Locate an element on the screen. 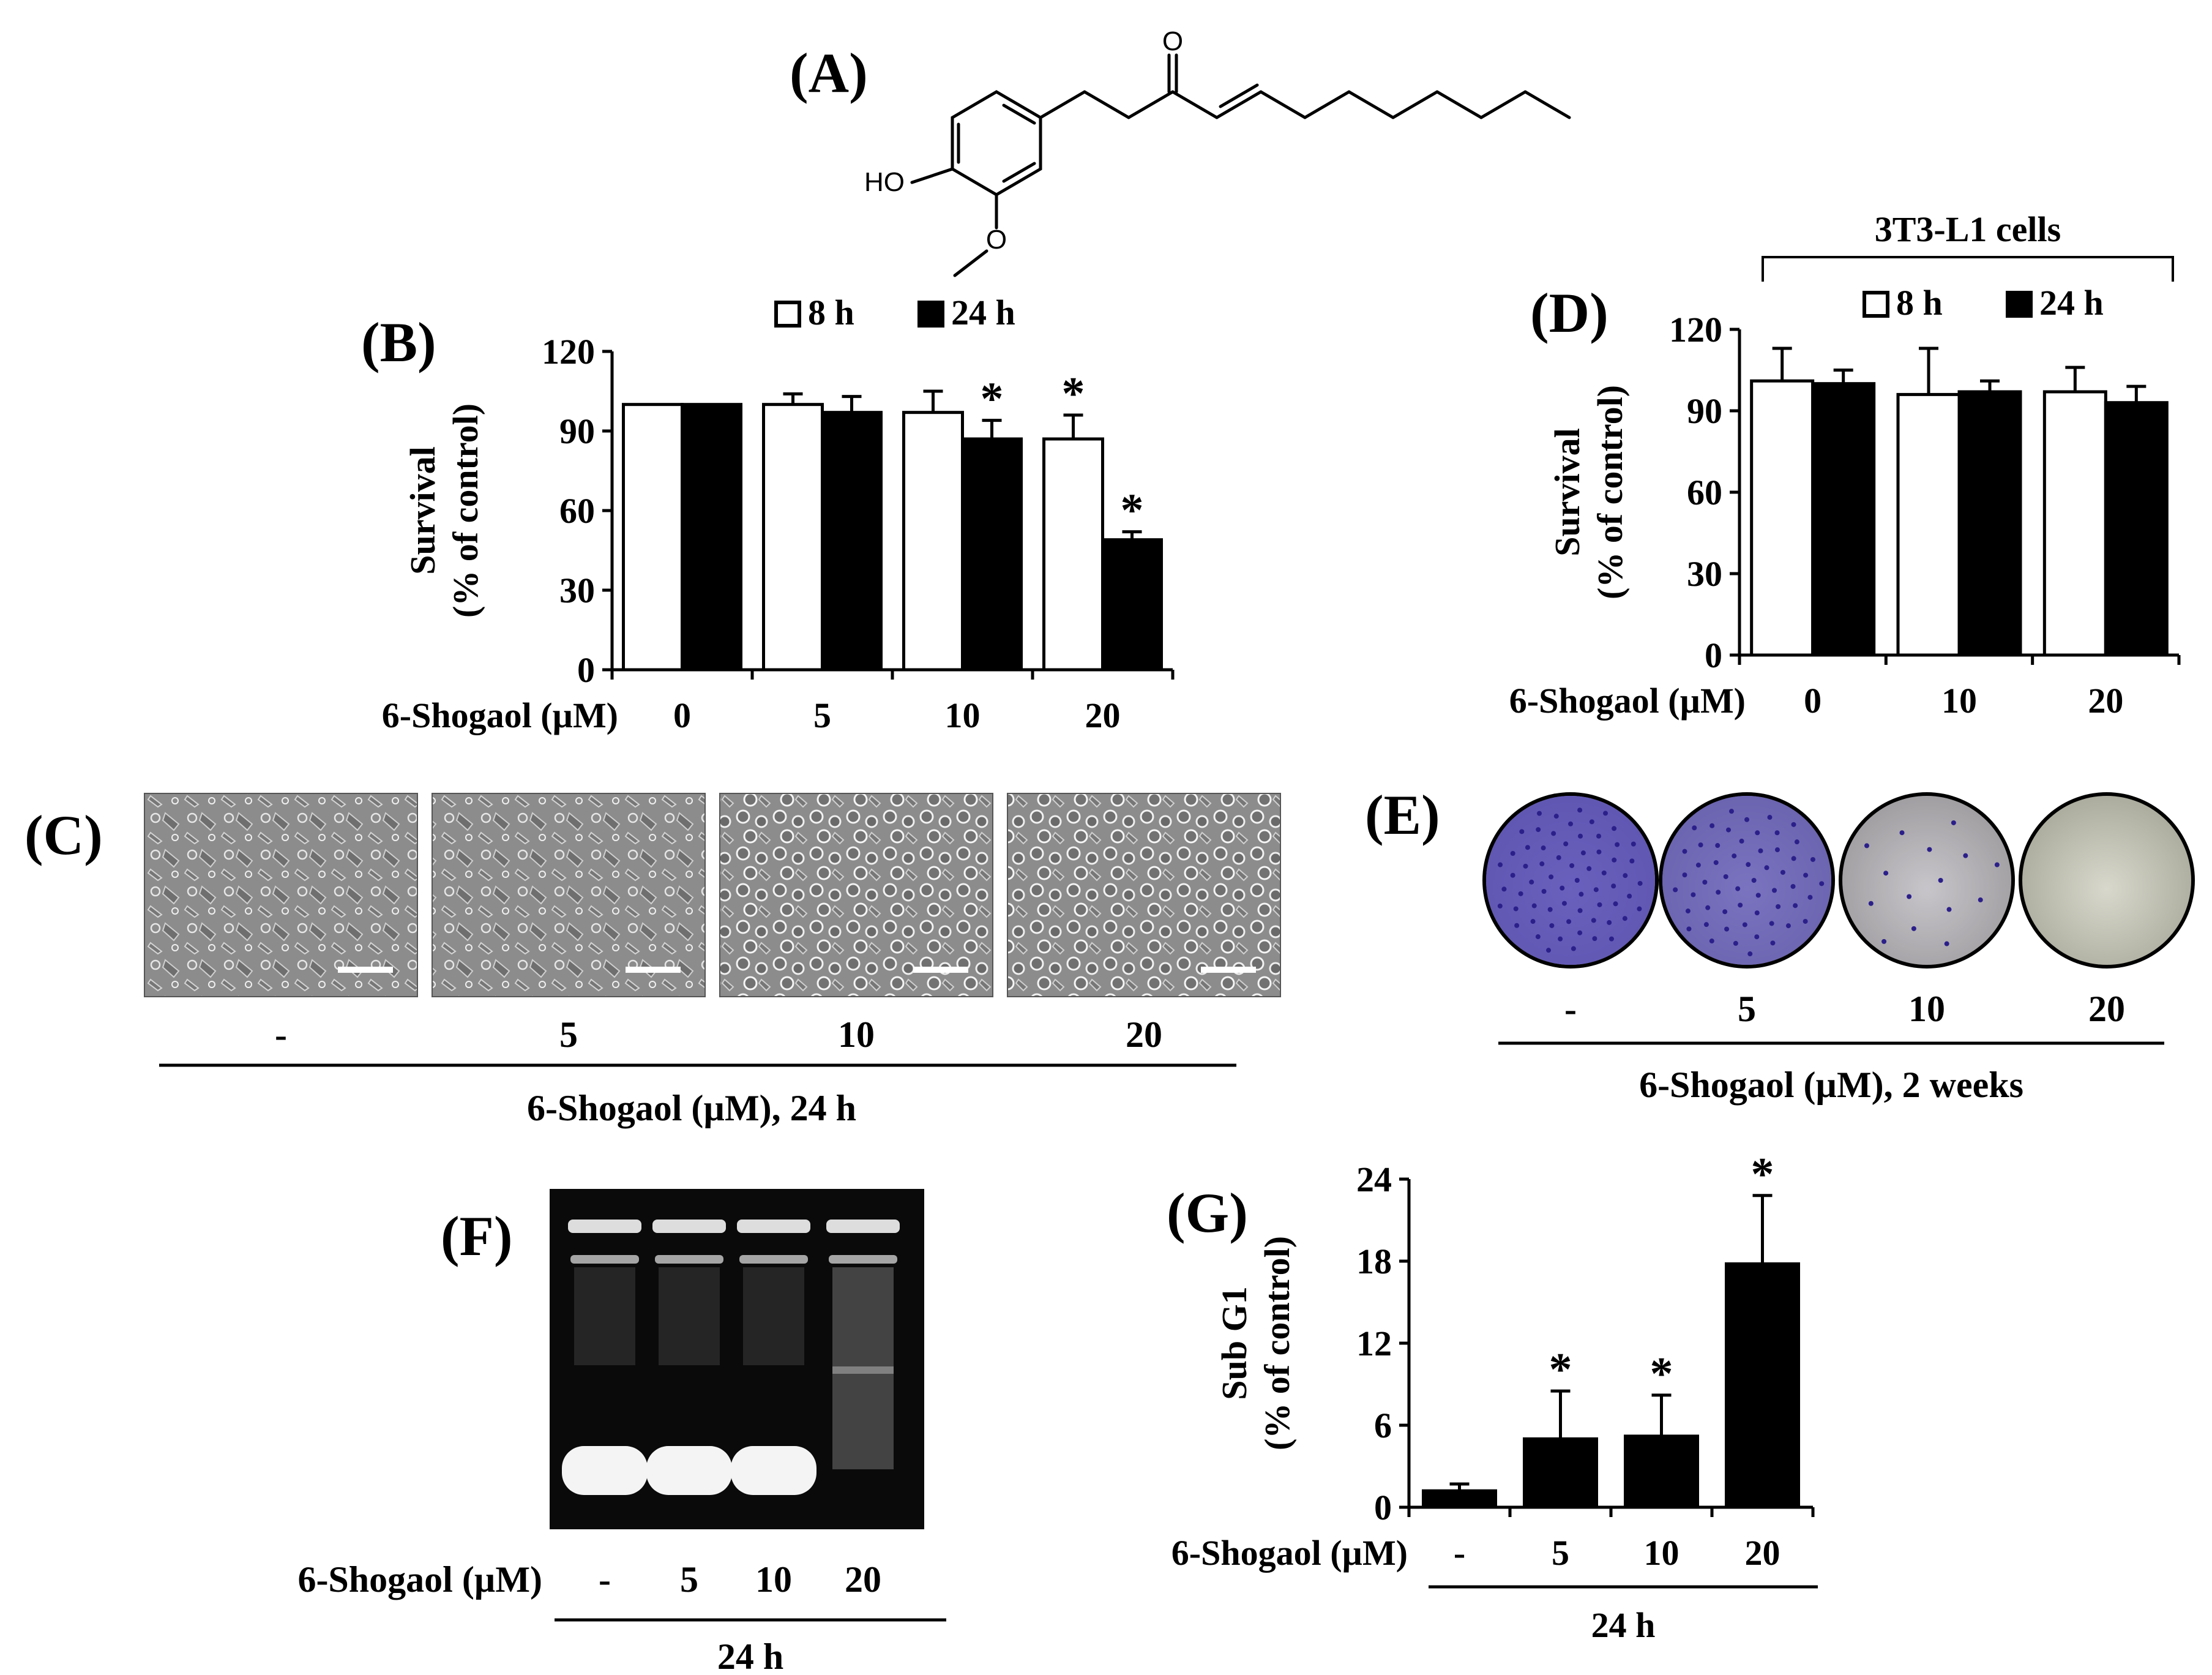  y-tick-label: 60 is located at coordinates (1704, 492).